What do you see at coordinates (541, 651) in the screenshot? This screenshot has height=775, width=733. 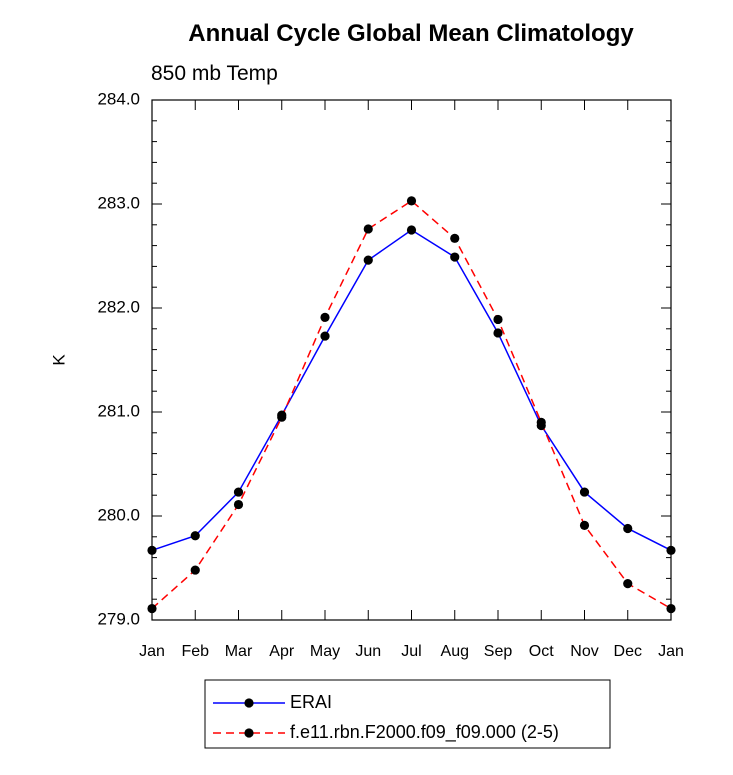 I see `x-tick-label: Oct` at bounding box center [541, 651].